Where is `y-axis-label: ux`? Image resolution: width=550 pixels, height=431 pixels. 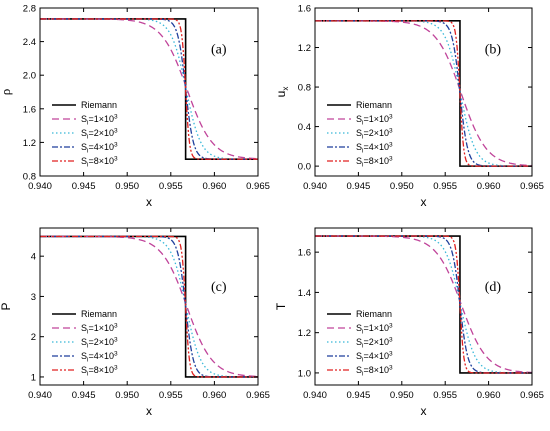
y-axis-label: ux is located at coordinates (282, 92).